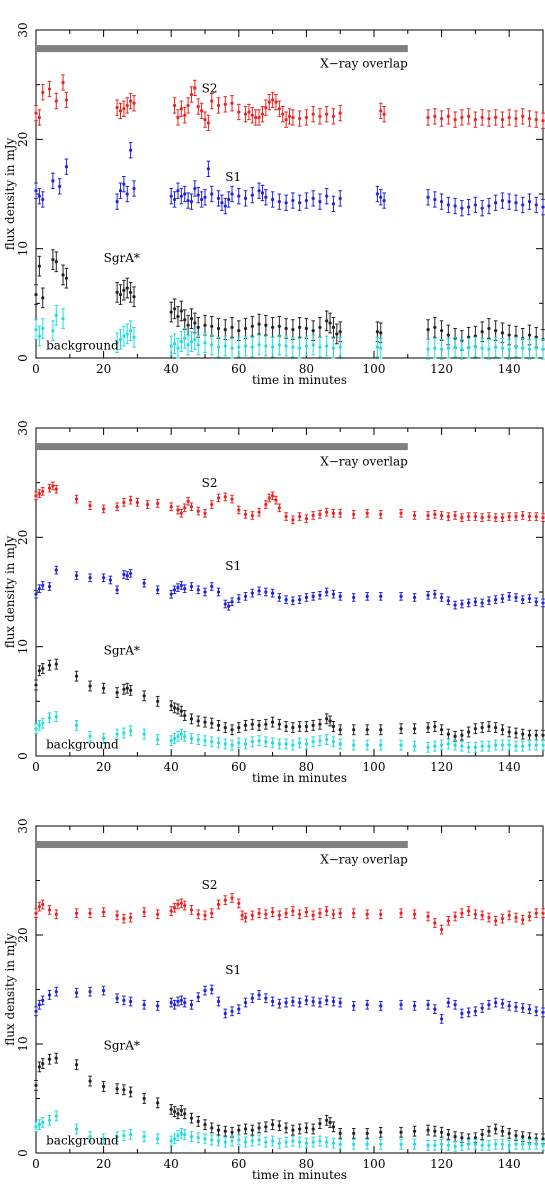 This screenshot has height=1191, width=545. I want to click on y-tick-label: 0, so click(23, 358).